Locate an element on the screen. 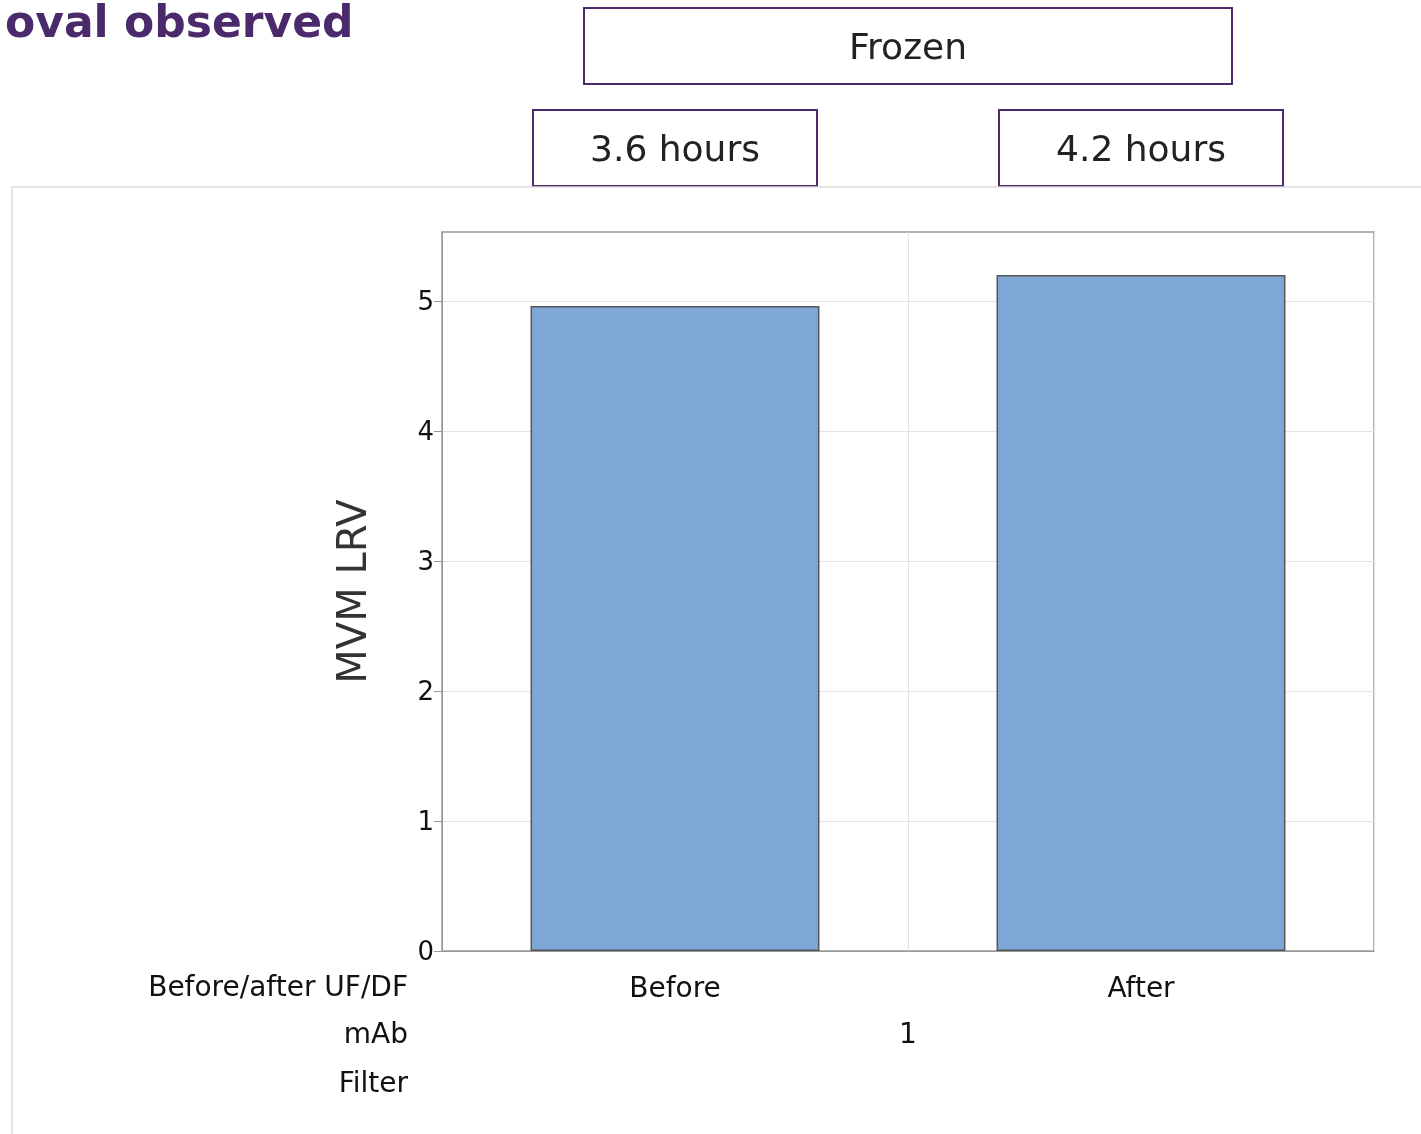 Image resolution: width=1421 pixels, height=1134 pixels. text: 4.2 hours is located at coordinates (1141, 148).